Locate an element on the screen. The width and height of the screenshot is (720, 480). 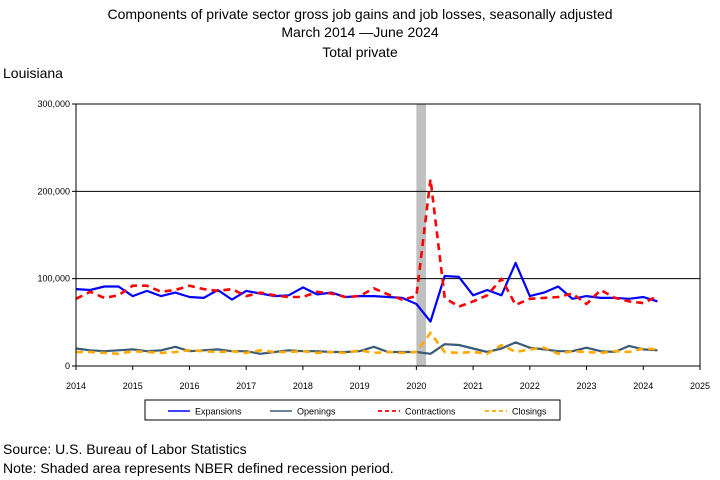
legend-label-contractions: Contractions is located at coordinates (430, 412).